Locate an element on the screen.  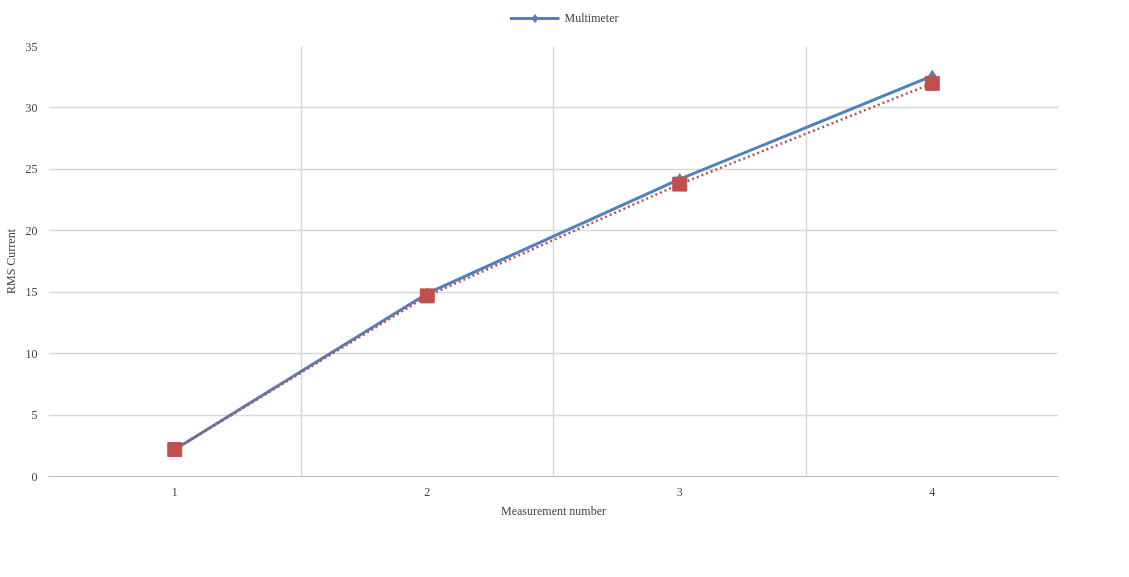
x-tick-label: 2 is located at coordinates (427, 491).